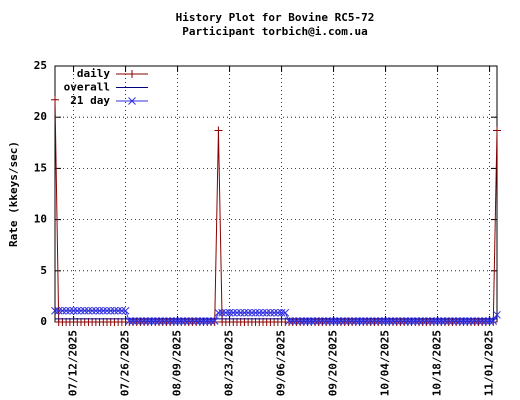 Image resolution: width=520 pixels, height=400 pixels. What do you see at coordinates (90, 100) in the screenshot?
I see `legend-label: 21 day` at bounding box center [90, 100].